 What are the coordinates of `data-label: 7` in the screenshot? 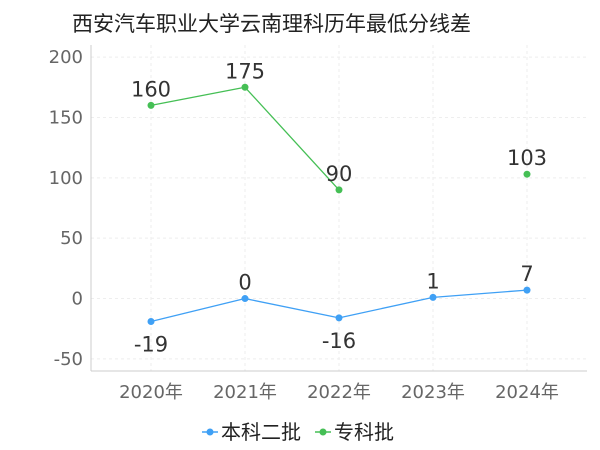 It's located at (526, 274).